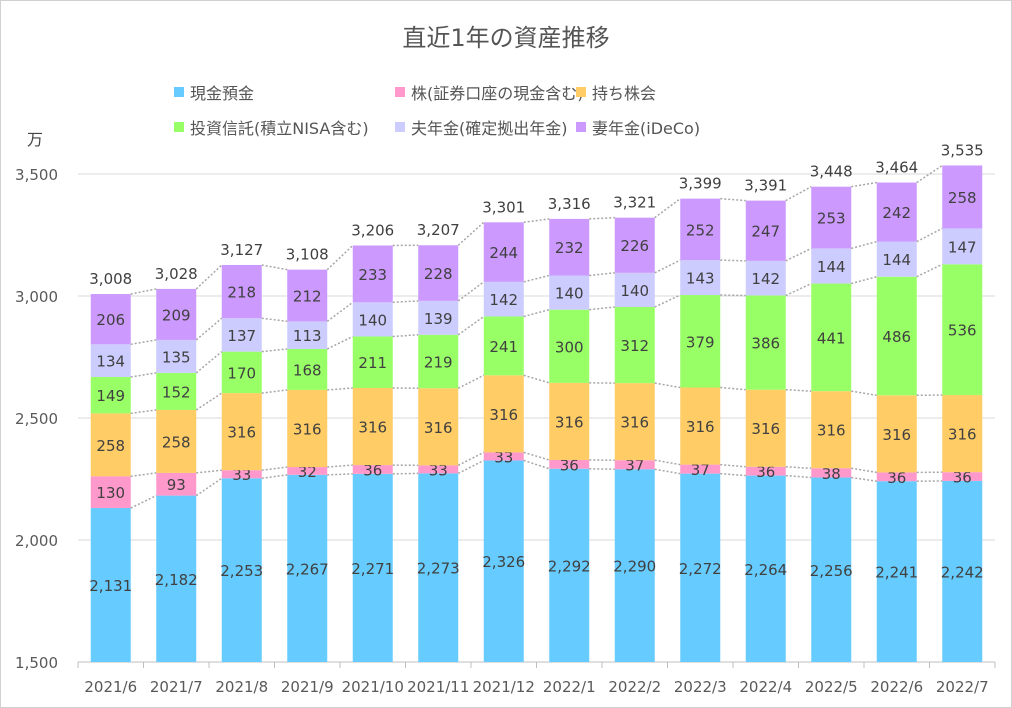 This screenshot has height=708, width=1012. I want to click on y-tick-label: 2,500, so click(36, 419).